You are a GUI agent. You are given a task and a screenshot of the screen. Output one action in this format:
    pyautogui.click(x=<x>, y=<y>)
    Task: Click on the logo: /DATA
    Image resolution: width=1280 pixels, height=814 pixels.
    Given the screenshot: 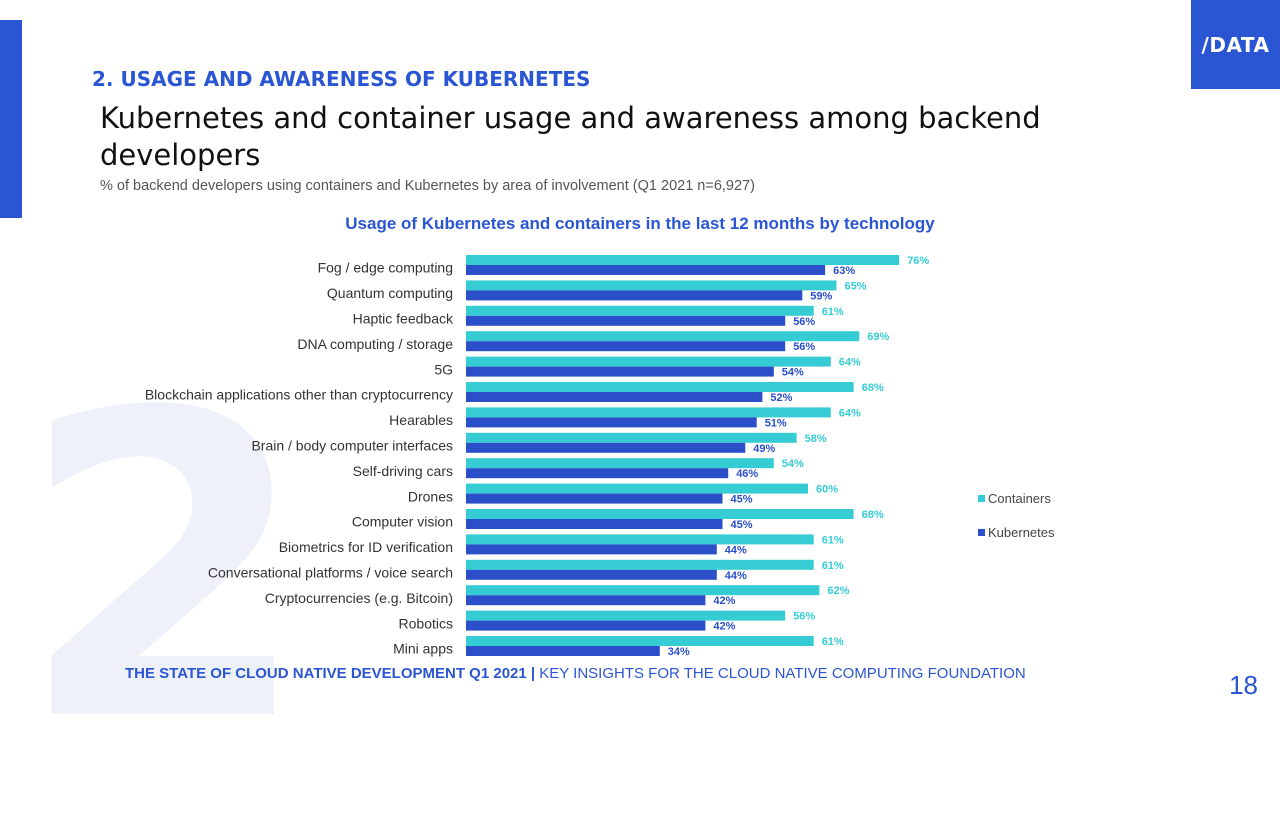 What is the action you would take?
    pyautogui.click(x=1235, y=44)
    